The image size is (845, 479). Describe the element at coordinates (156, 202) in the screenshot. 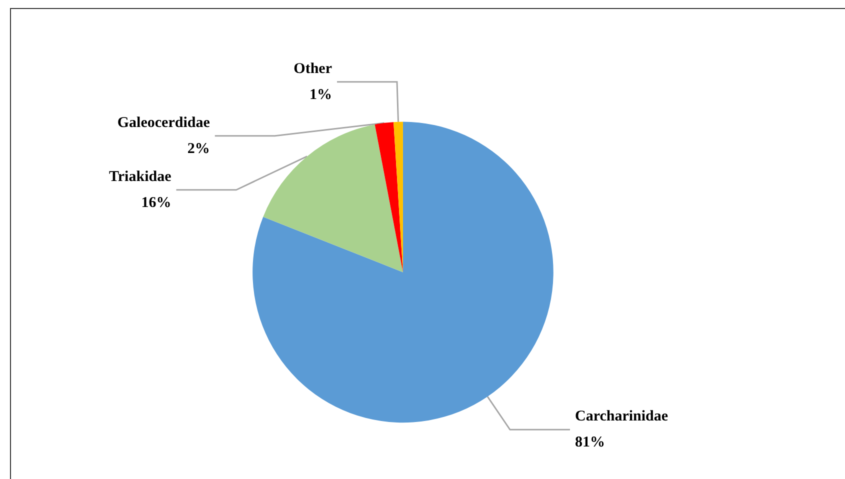

I see `data-label: 16%` at that location.